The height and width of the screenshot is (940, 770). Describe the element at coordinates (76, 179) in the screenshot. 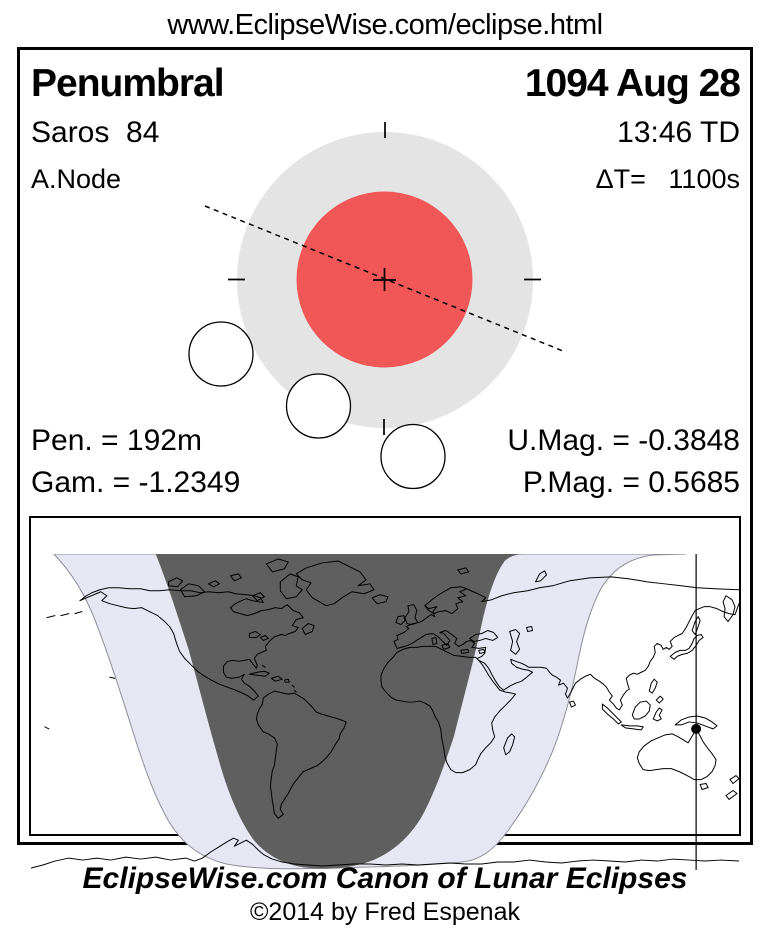

I see `node-label: A.Node` at that location.